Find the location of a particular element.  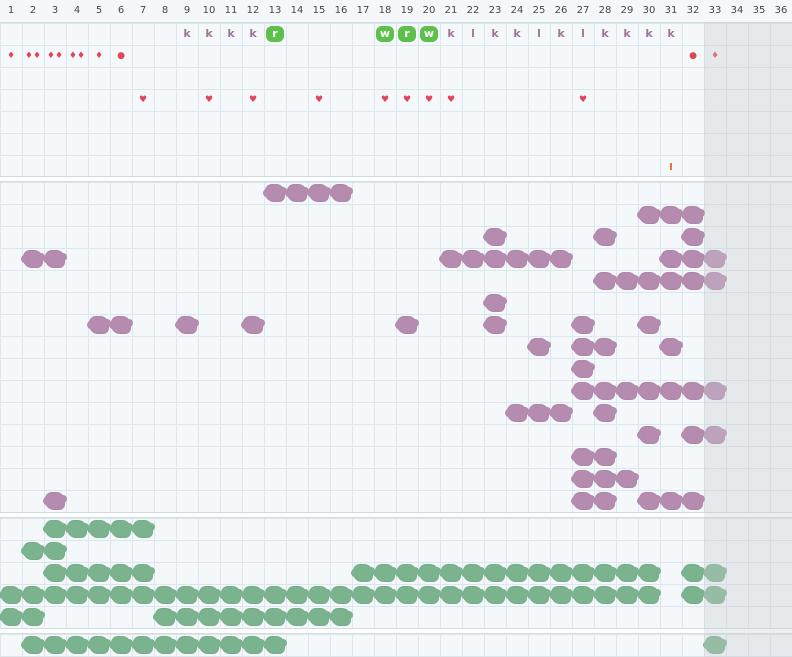

drop-icon: ♦ is located at coordinates (99, 56).